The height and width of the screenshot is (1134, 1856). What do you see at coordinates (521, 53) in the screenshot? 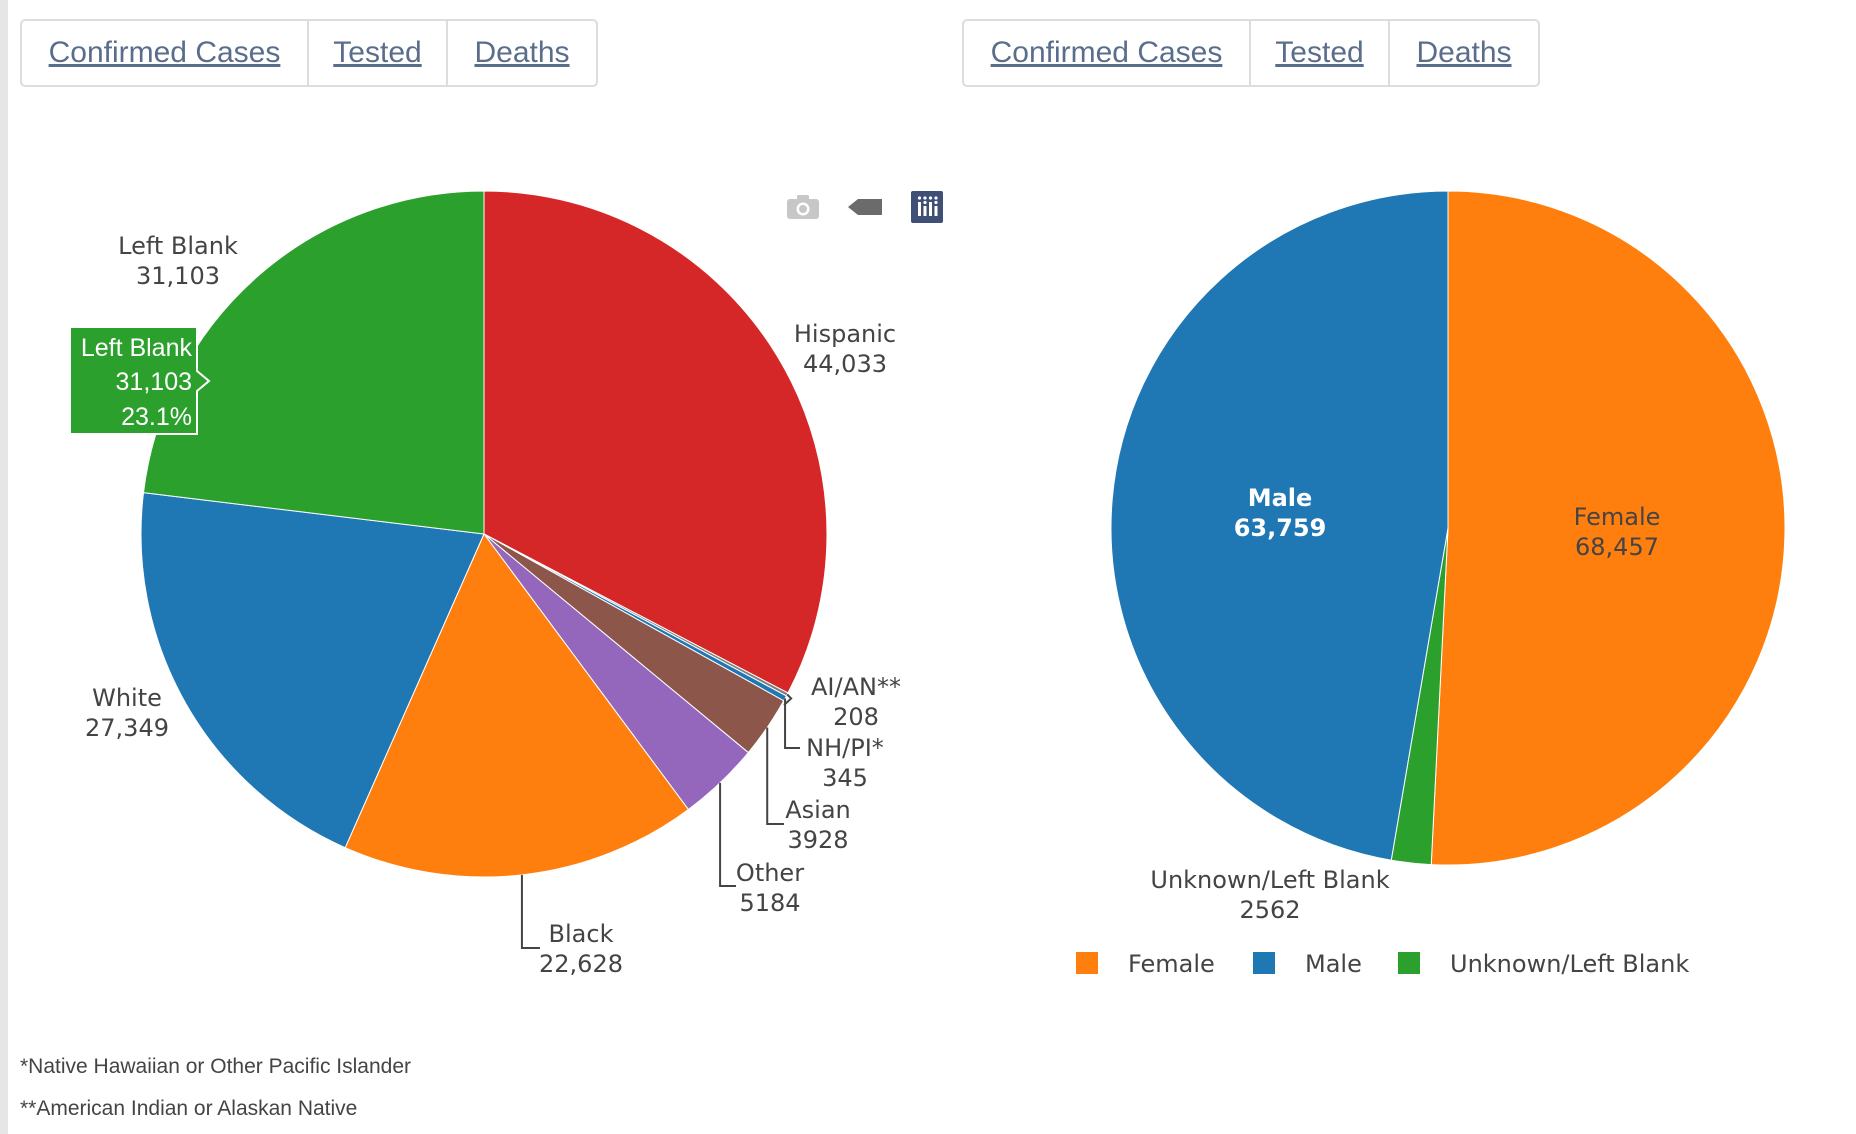
I see `tab-deaths-left: Deaths` at bounding box center [521, 53].